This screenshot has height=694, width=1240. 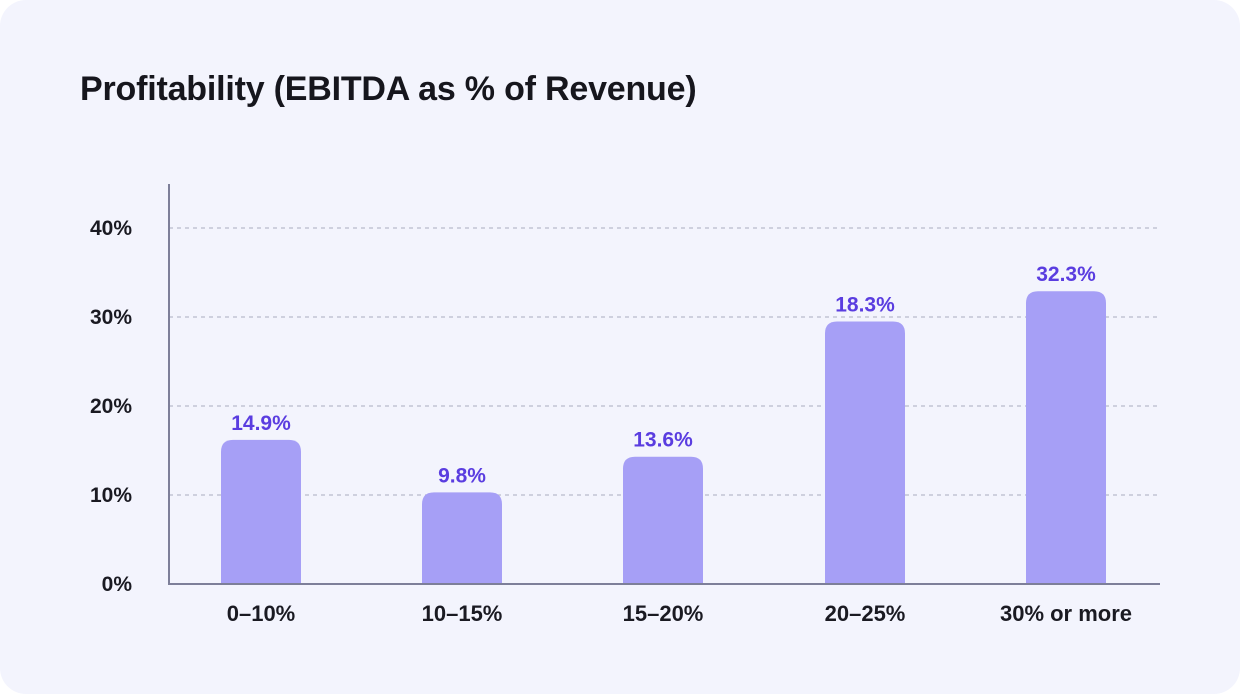 What do you see at coordinates (462, 475) in the screenshot?
I see `data-label: 9.8%` at bounding box center [462, 475].